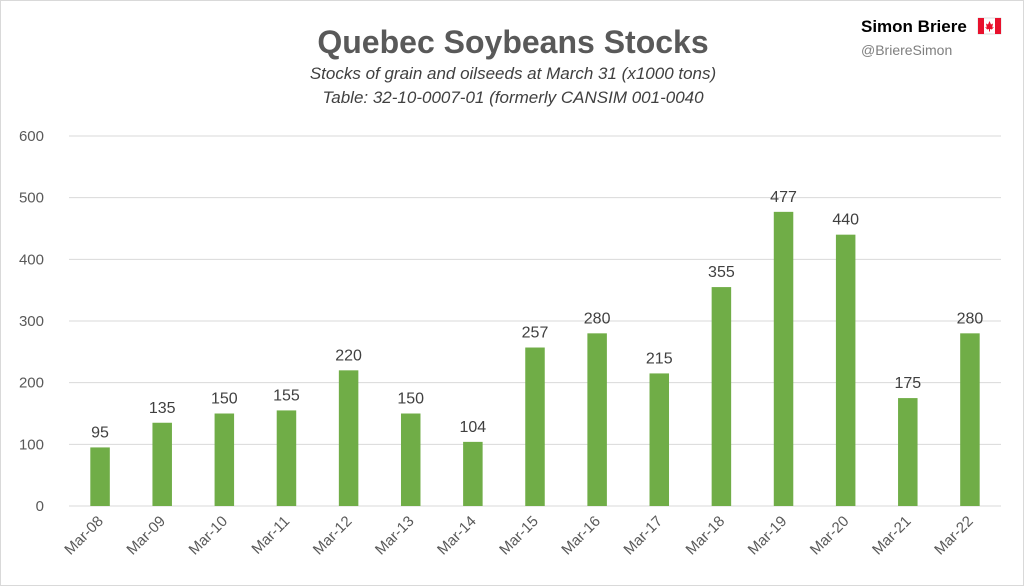 Image resolution: width=1024 pixels, height=587 pixels. What do you see at coordinates (535, 333) in the screenshot?
I see `data-label: 257` at bounding box center [535, 333].